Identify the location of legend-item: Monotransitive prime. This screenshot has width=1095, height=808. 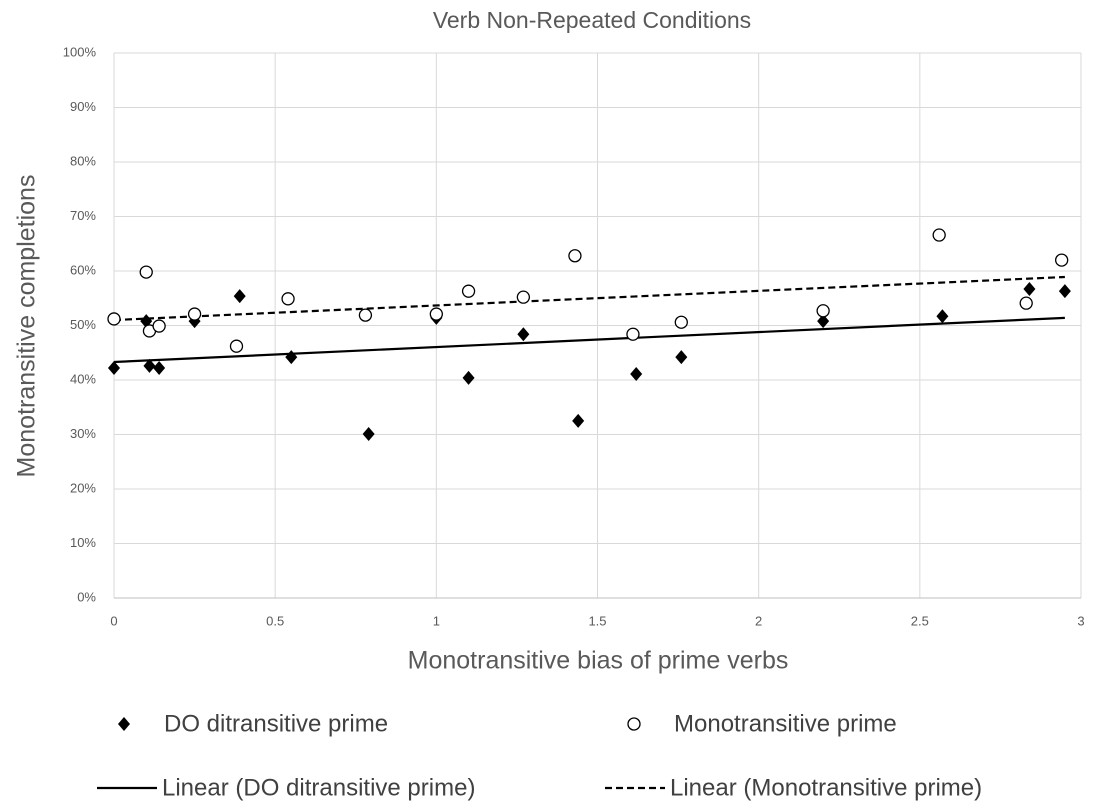
(762, 723).